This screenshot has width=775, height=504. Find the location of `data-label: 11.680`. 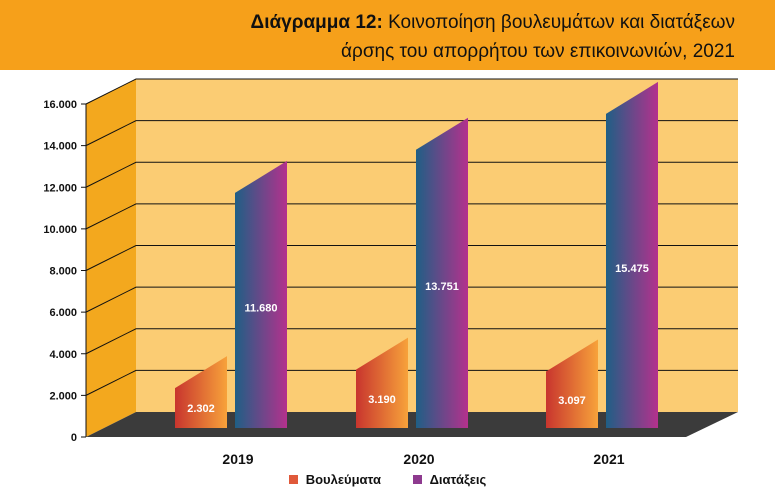

data-label: 11.680 is located at coordinates (260, 308).